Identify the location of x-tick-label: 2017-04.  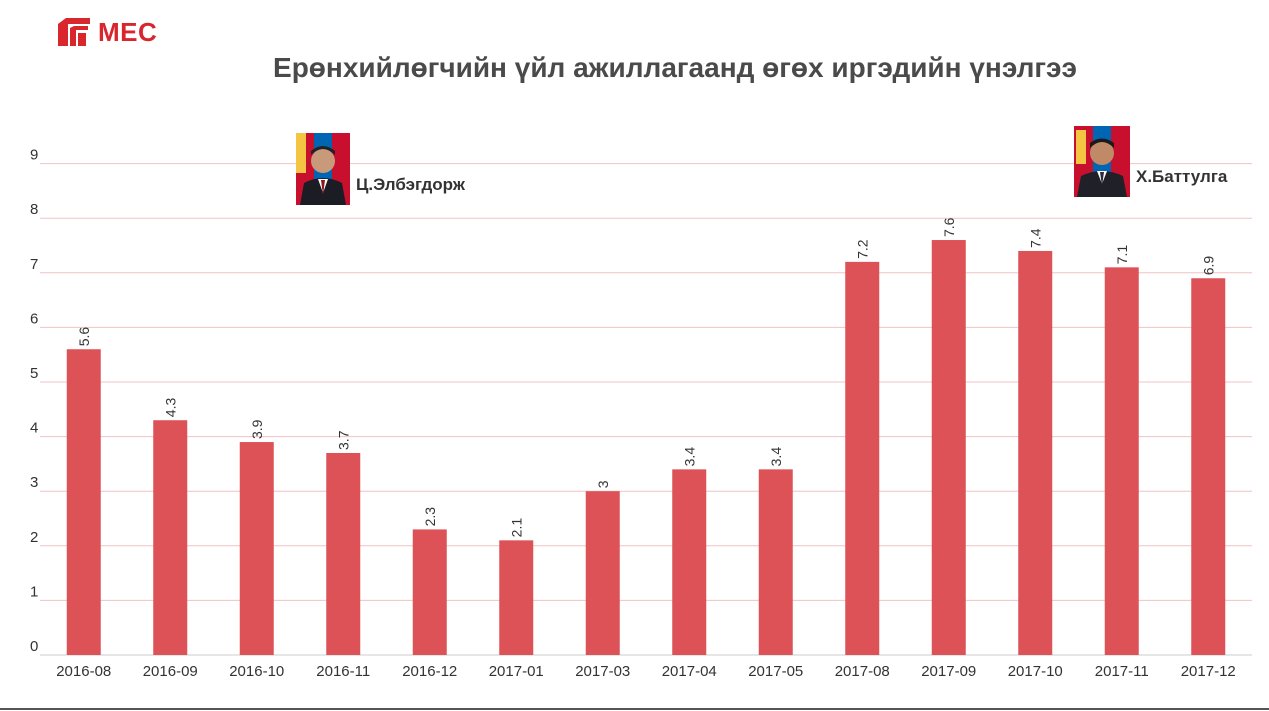
(689, 671).